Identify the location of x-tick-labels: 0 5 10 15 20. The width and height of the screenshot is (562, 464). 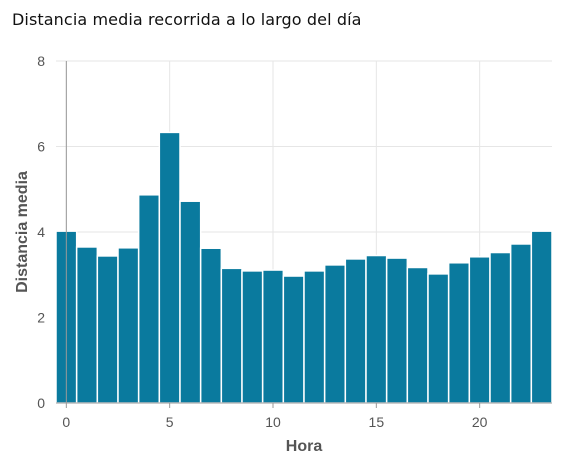
(274, 422).